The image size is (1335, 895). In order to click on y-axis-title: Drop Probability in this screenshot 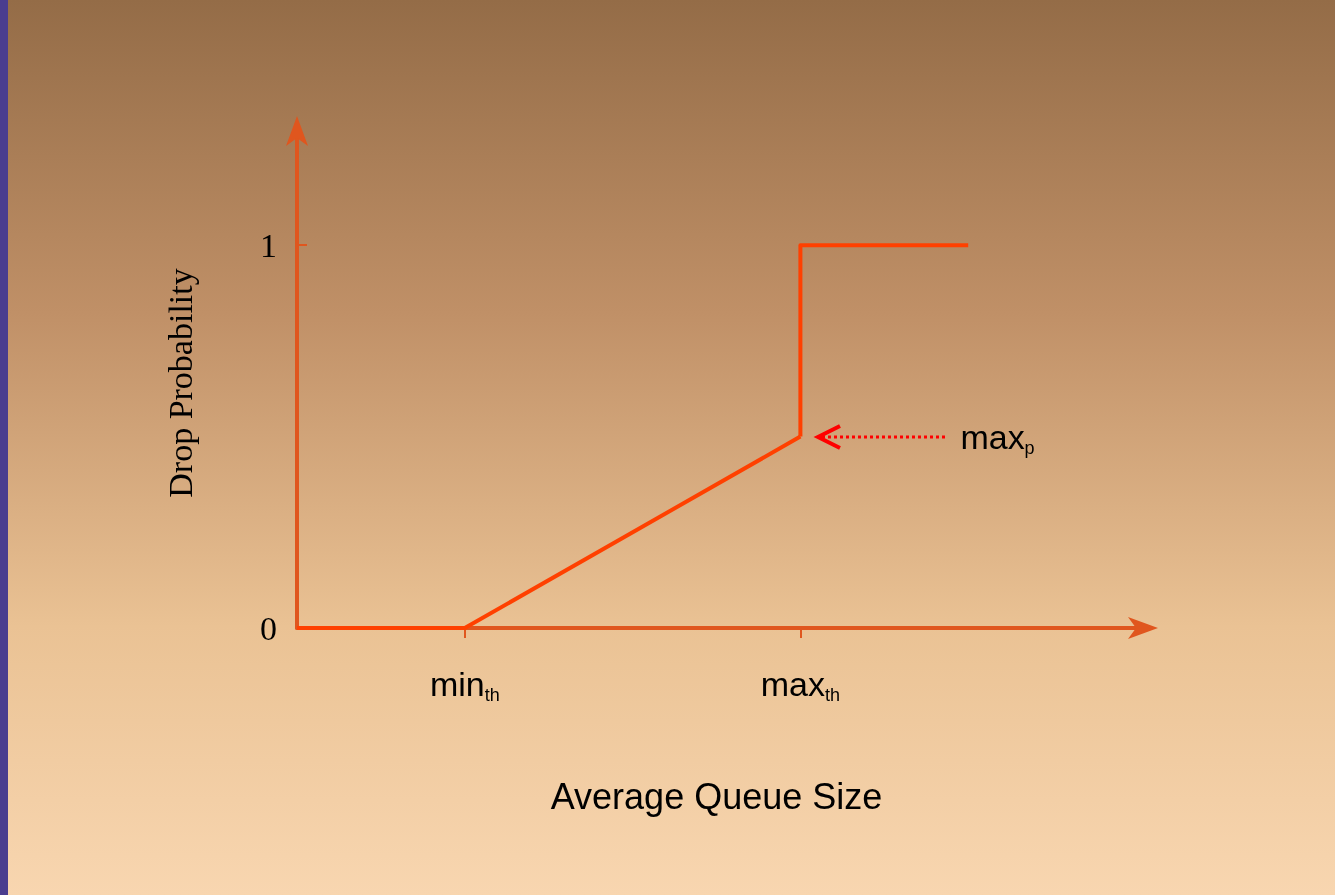, I will do `click(180, 383)`.